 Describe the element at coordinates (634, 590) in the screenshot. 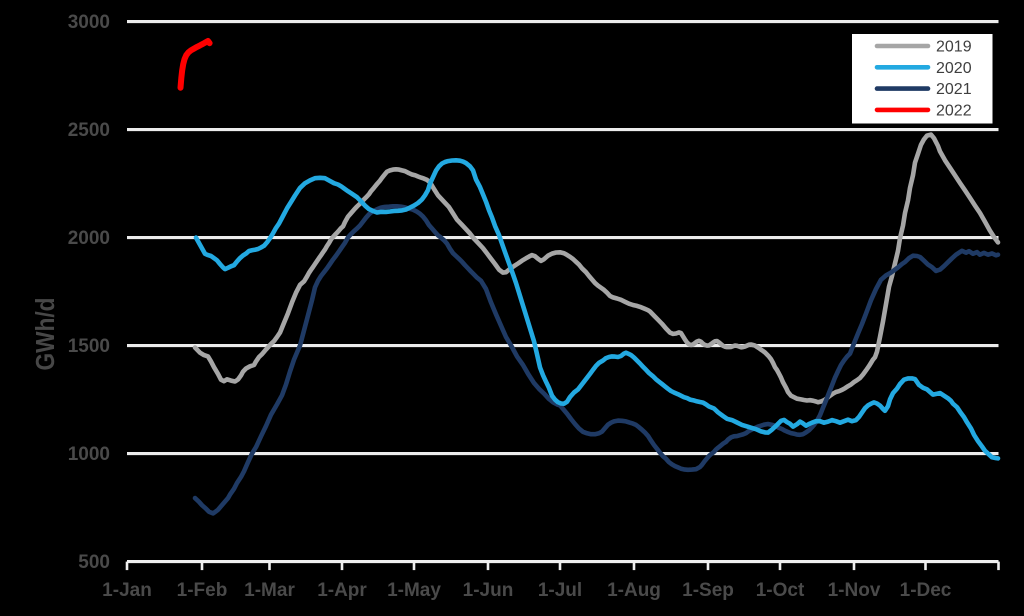

I see `svg-text: 1-Aug` at that location.